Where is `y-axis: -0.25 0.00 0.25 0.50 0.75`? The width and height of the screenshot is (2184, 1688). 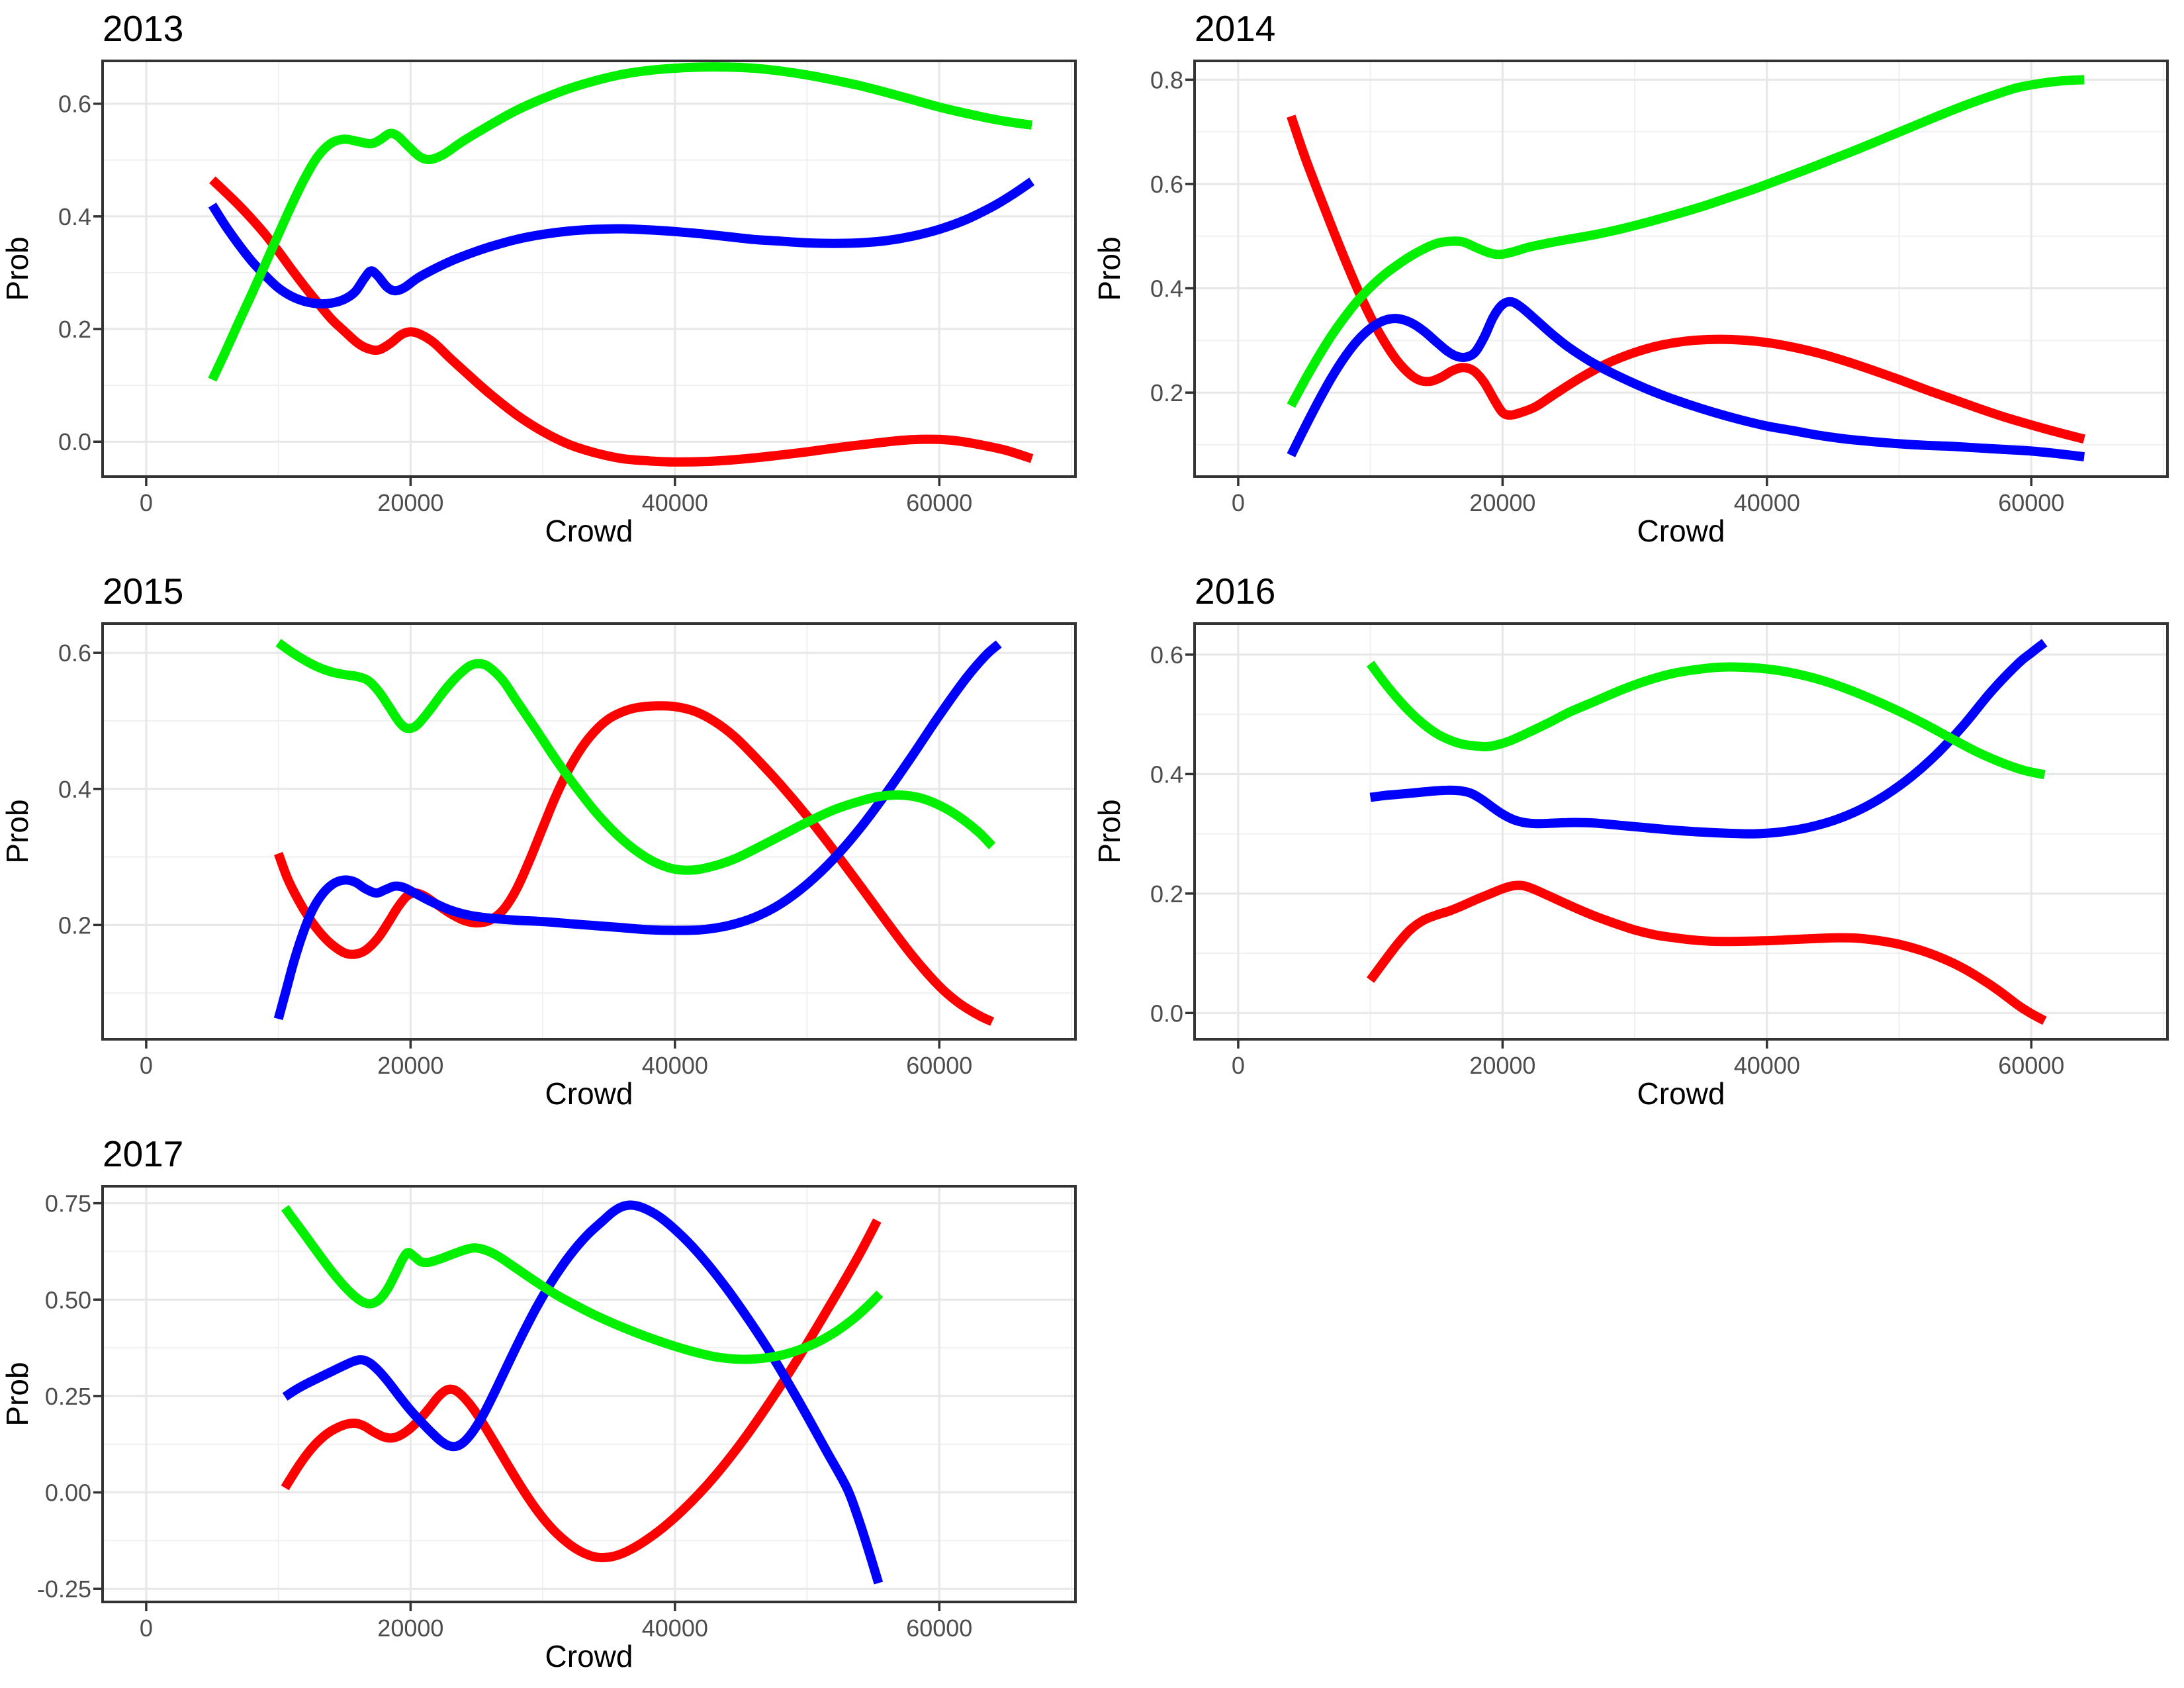
y-axis: -0.25 0.00 0.25 0.50 0.75 is located at coordinates (69, 1396).